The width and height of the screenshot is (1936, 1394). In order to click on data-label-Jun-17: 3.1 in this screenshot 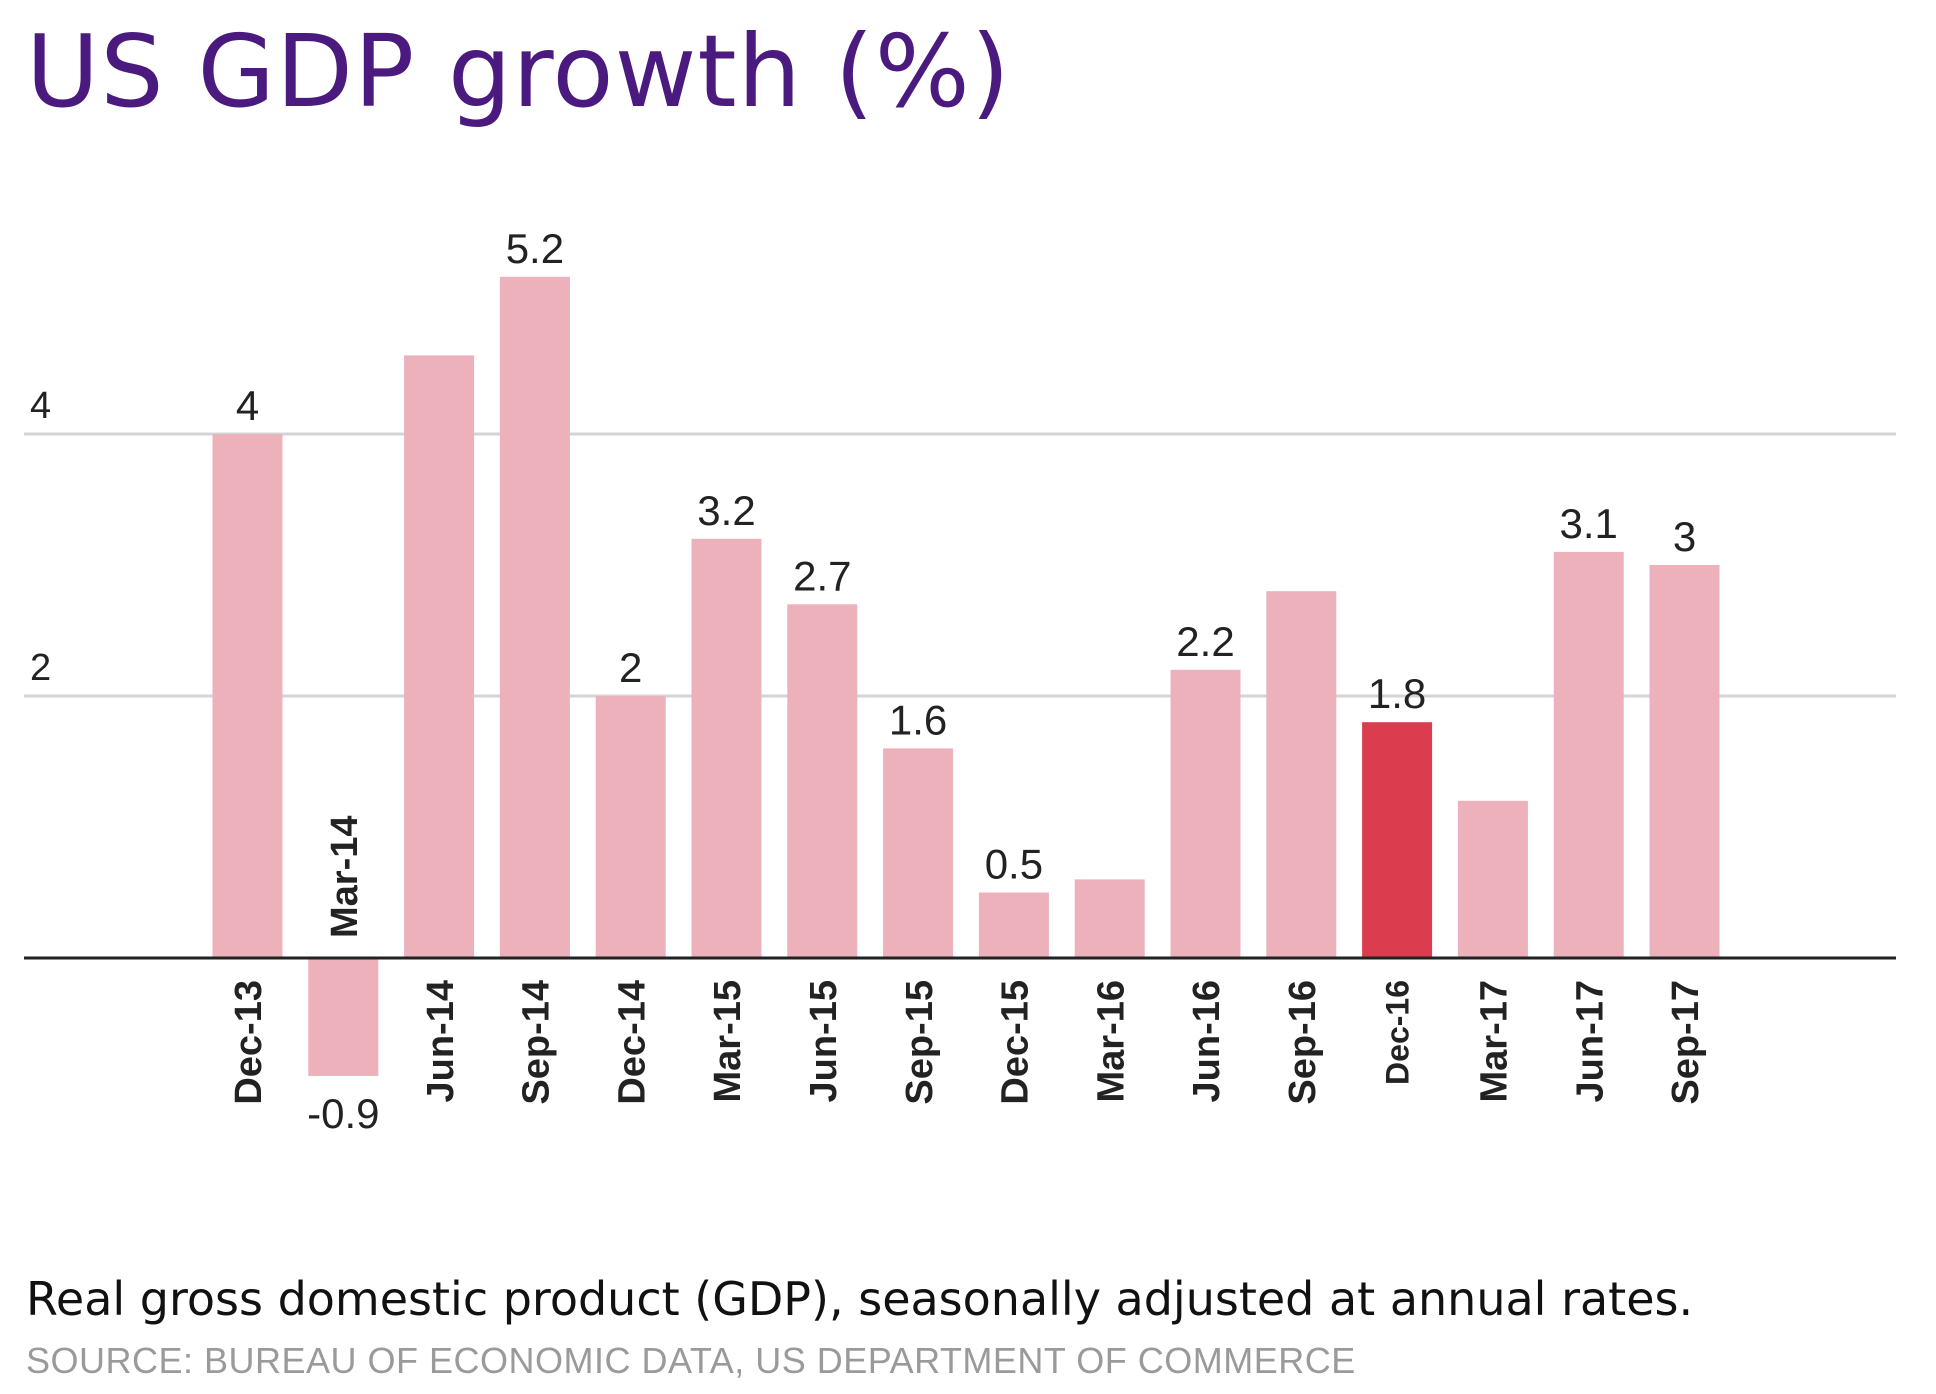, I will do `click(1589, 523)`.